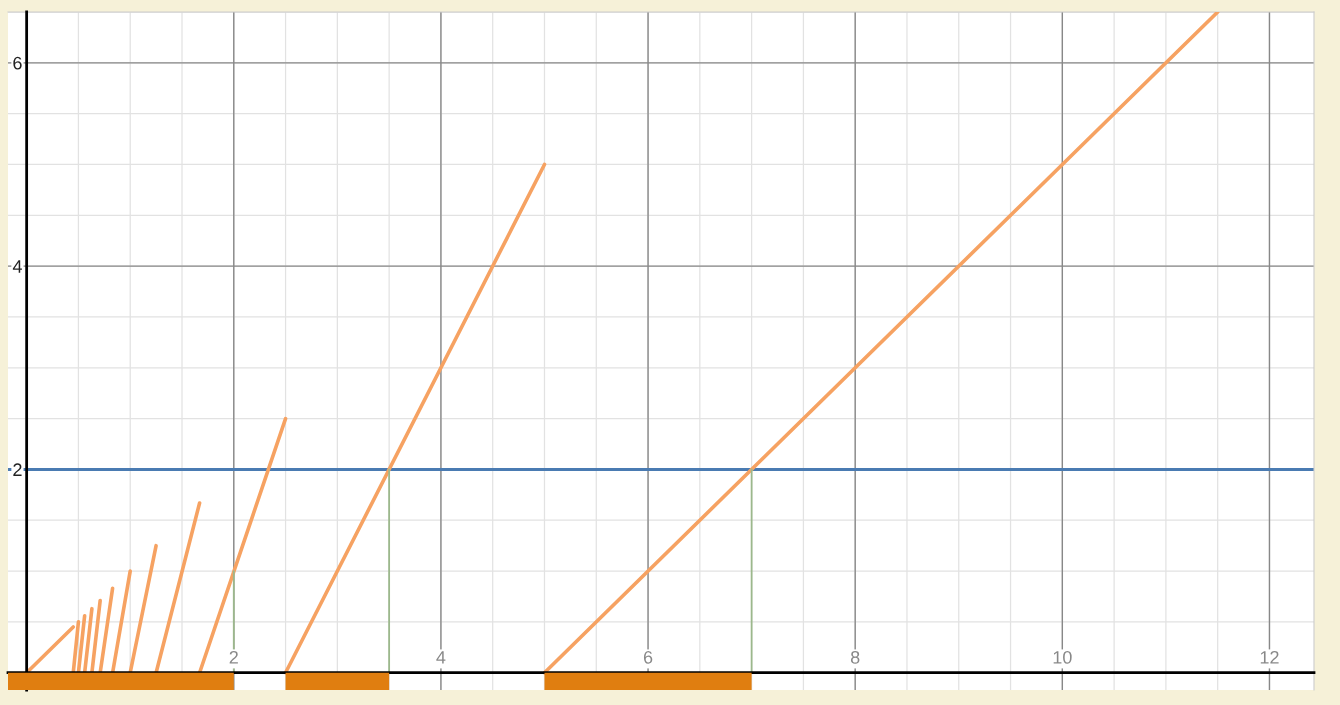 Image resolution: width=1340 pixels, height=705 pixels. What do you see at coordinates (17, 469) in the screenshot?
I see `y-tick-label: 2` at bounding box center [17, 469].